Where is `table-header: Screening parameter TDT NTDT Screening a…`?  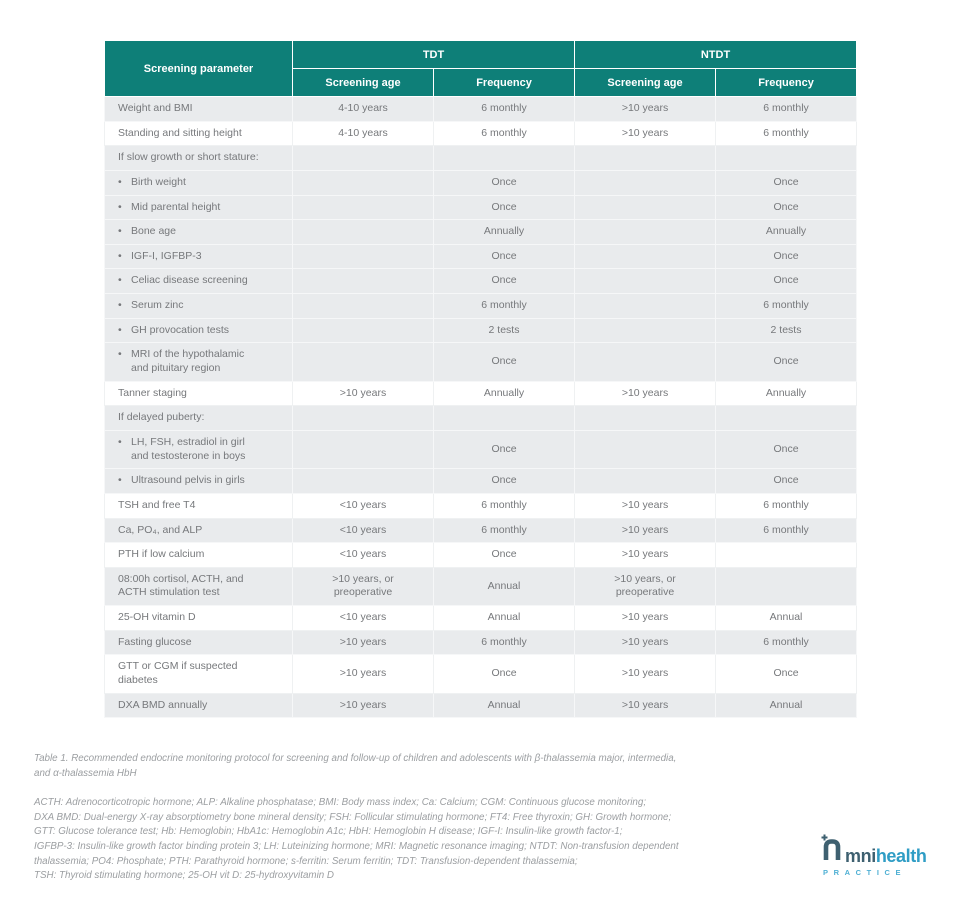 table-header: Screening parameter TDT NTDT Screening a… is located at coordinates (481, 68).